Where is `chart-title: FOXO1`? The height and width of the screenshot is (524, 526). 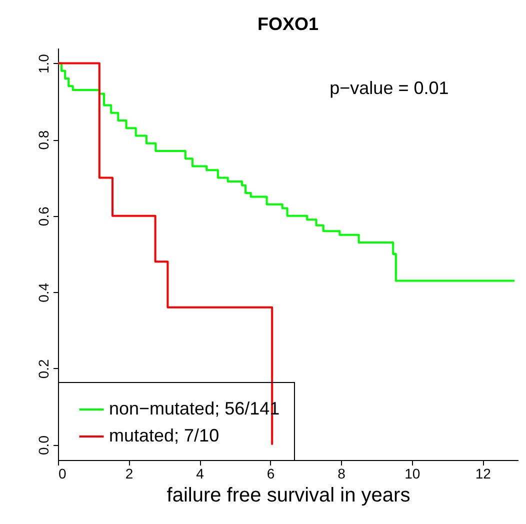 chart-title: FOXO1 is located at coordinates (288, 24).